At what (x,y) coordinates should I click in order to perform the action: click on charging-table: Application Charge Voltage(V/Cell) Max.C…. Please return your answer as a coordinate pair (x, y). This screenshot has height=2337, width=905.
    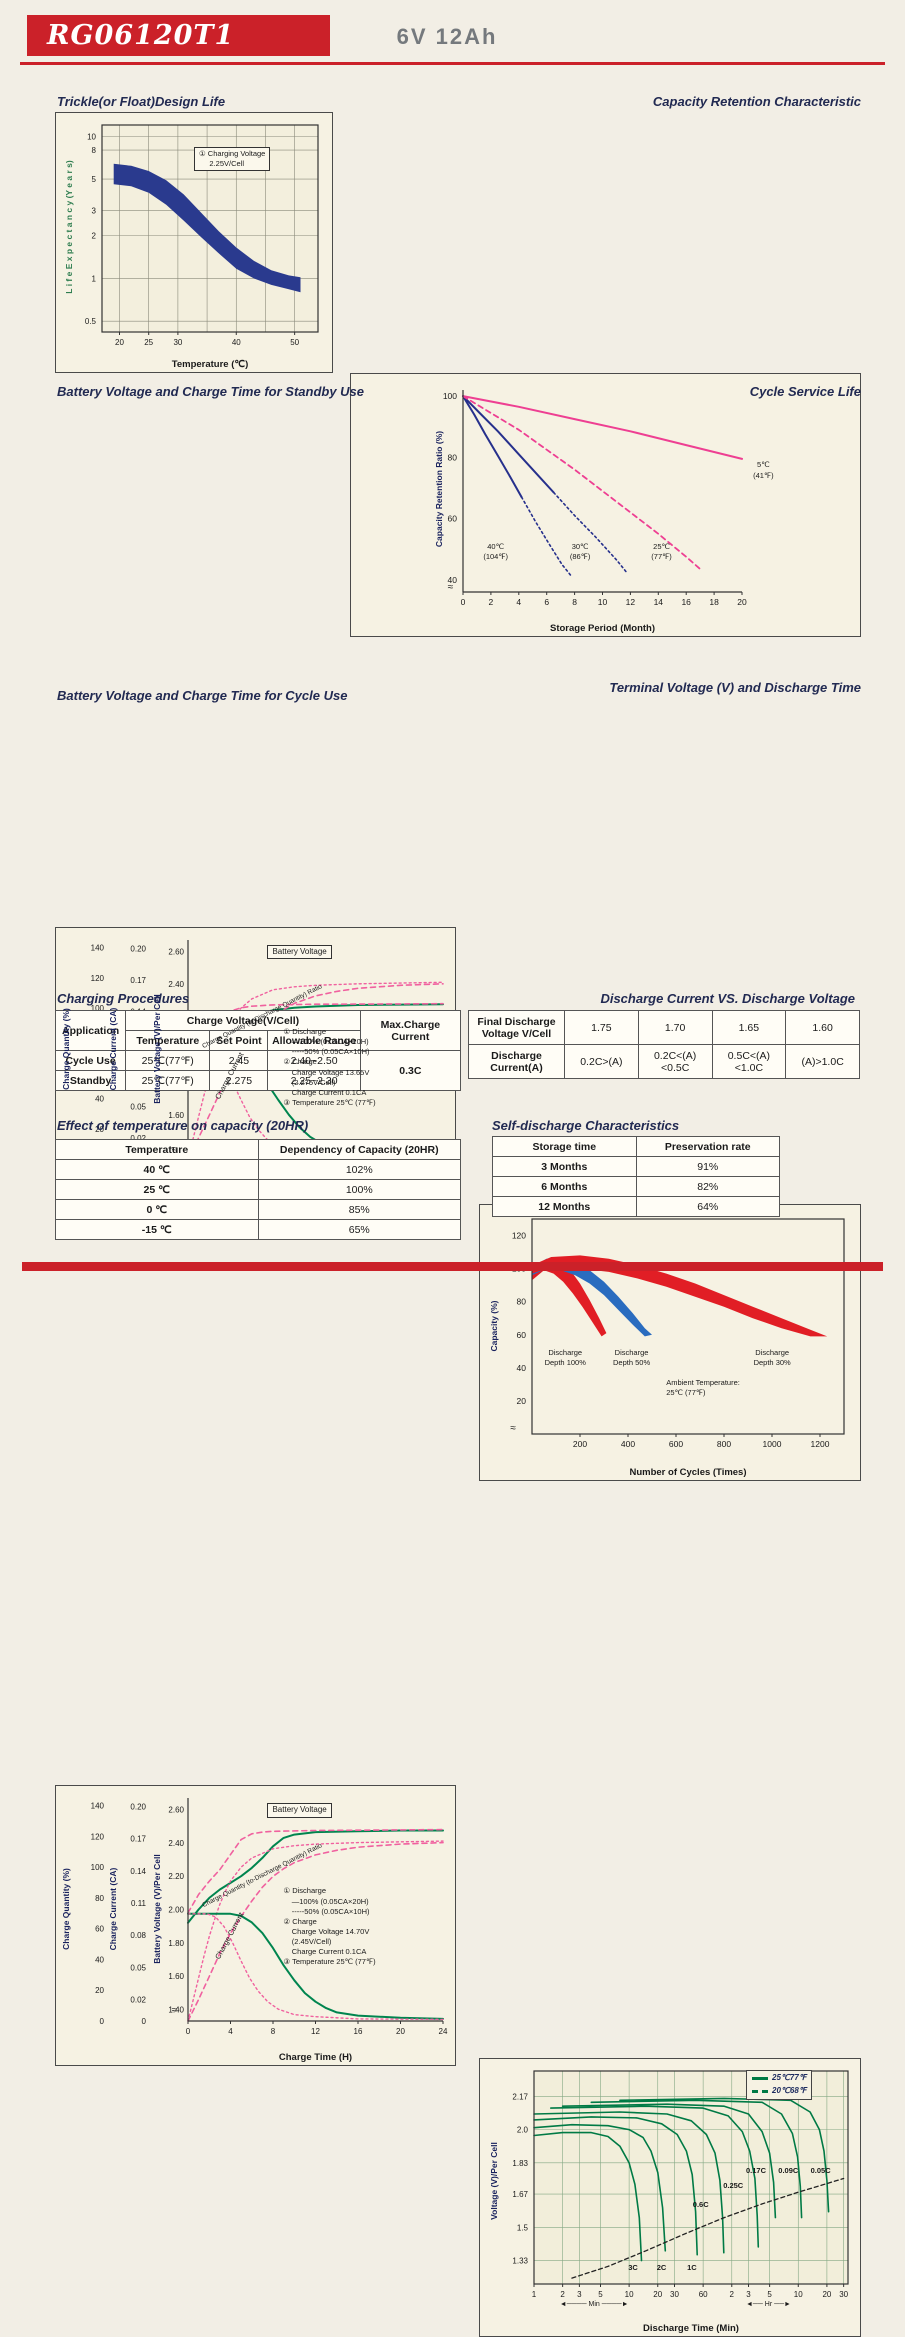
    Looking at the image, I should click on (258, 1050).